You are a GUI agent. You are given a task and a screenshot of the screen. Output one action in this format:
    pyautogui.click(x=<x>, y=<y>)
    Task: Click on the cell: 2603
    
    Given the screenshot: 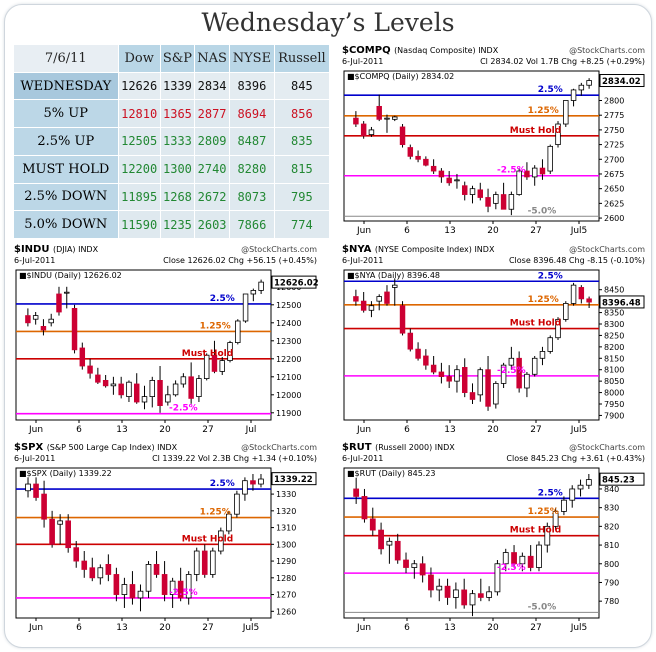 What is the action you would take?
    pyautogui.click(x=212, y=224)
    